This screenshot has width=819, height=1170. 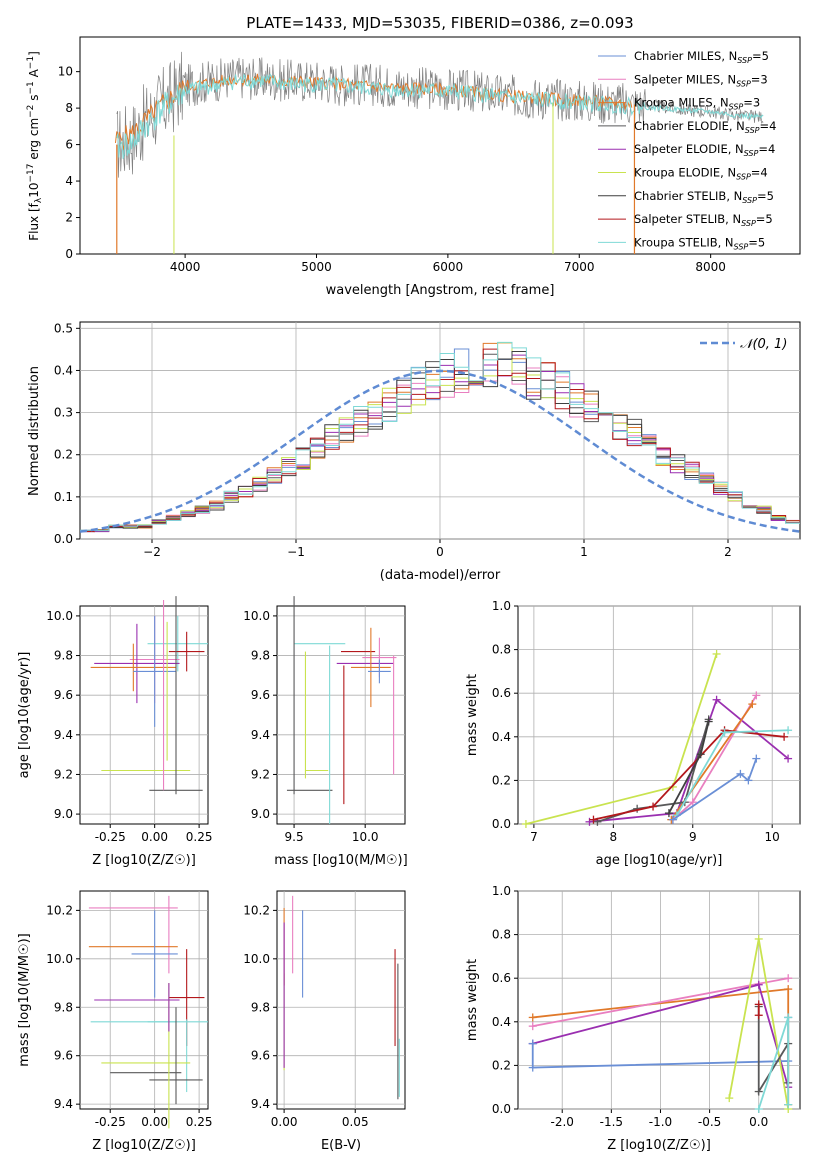 What do you see at coordinates (63, 814) in the screenshot?
I see `y-tick-label: 9.0` at bounding box center [63, 814].